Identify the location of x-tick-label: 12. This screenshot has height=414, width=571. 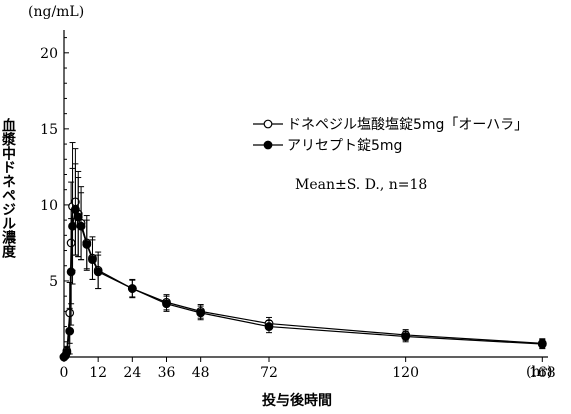
(98, 373).